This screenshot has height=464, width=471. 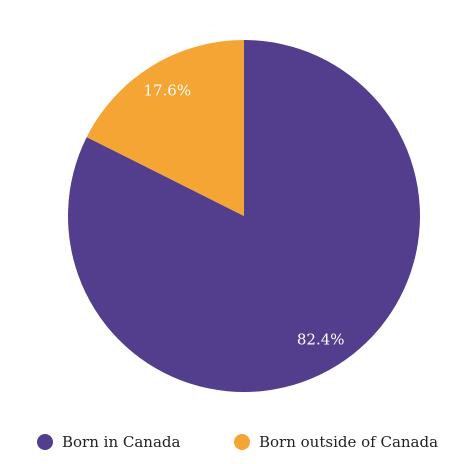 What do you see at coordinates (165, 128) in the screenshot?
I see `pie-slice` at bounding box center [165, 128].